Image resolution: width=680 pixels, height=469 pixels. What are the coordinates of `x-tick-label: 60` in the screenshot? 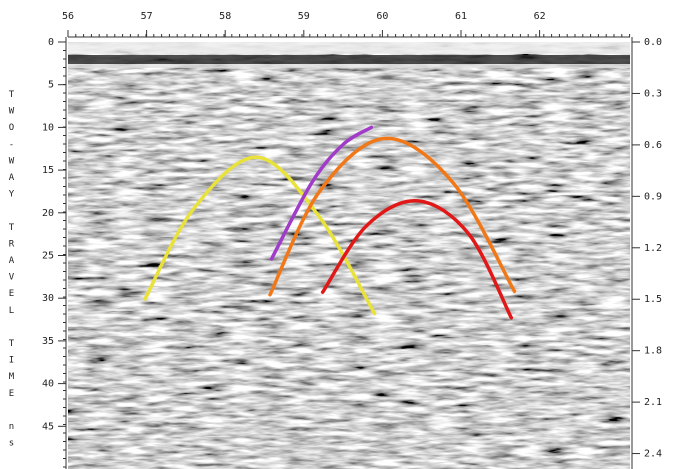 It's located at (382, 16).